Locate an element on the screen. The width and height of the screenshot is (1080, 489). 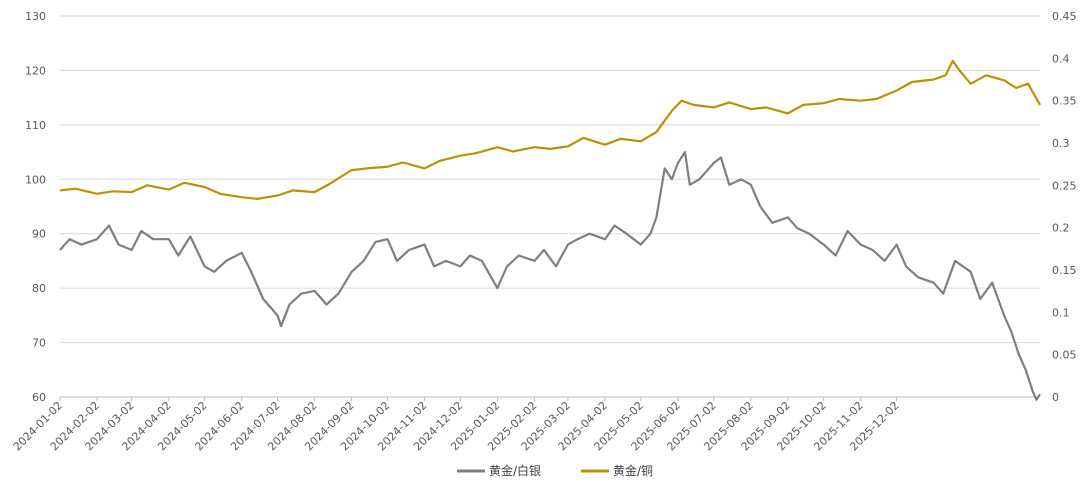
y-right-tick-label: 0.25 is located at coordinates (1064, 185).